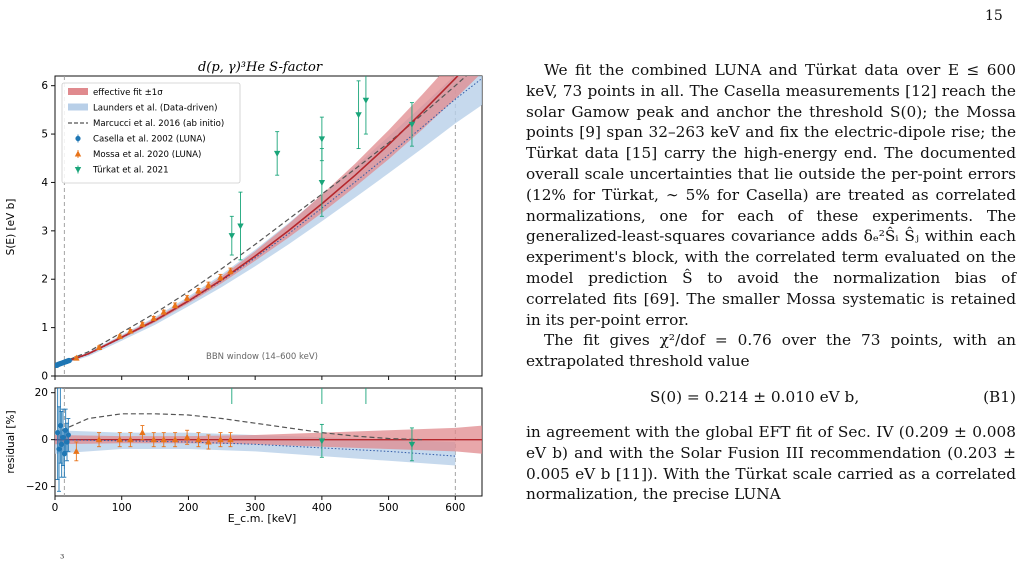 This screenshot has height=565, width=1021. Describe the element at coordinates (455, 508) in the screenshot. I see `x-tick-label: 600` at that location.